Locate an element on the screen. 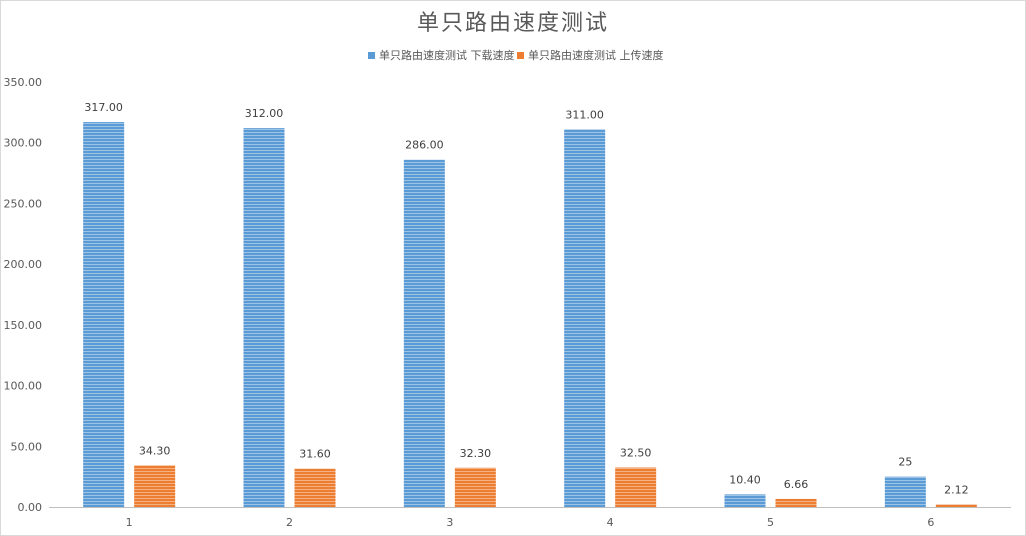  data-label: 6.66 is located at coordinates (796, 484).